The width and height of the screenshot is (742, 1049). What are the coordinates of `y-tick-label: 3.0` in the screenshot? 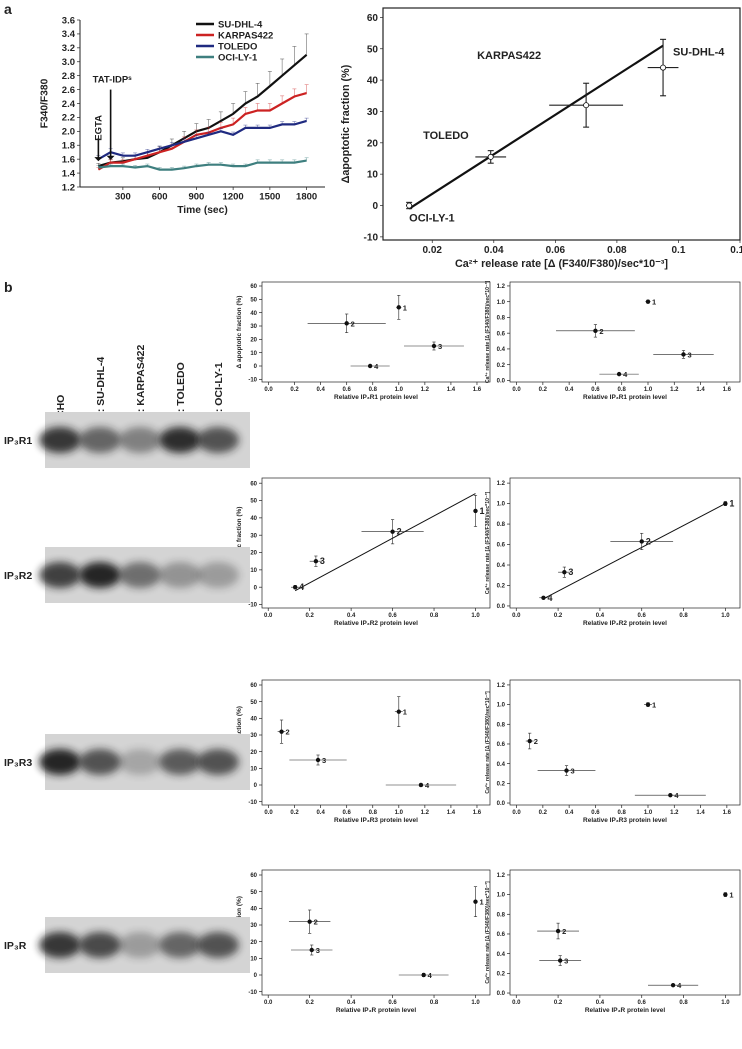 It's located at (68, 62).